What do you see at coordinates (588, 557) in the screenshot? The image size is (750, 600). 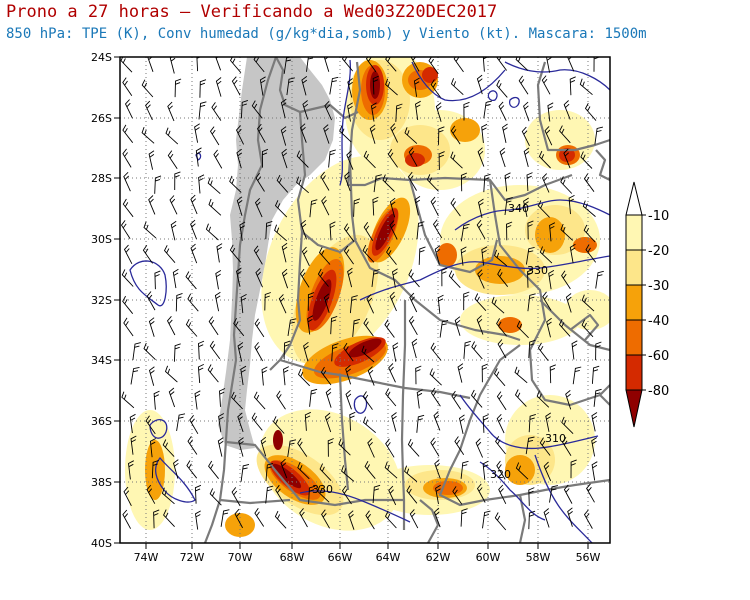 I see `lon-label: 56W` at bounding box center [588, 557].